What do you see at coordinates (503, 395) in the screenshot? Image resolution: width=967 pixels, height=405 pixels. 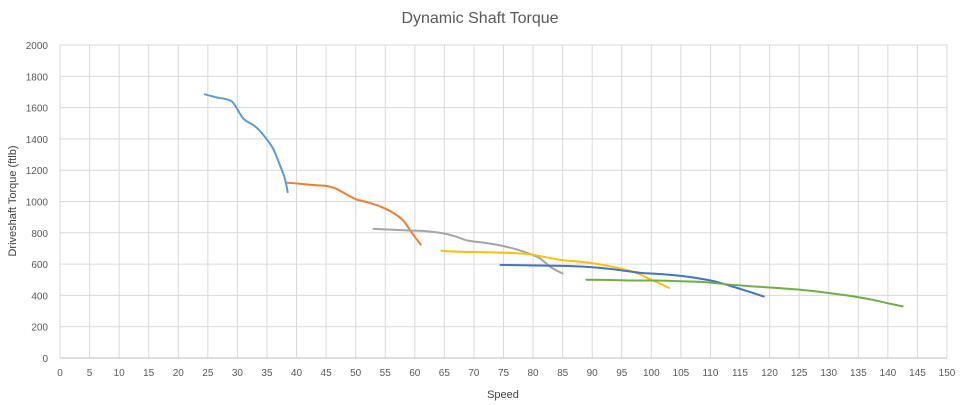 I see `x-axis-label: Speed` at bounding box center [503, 395].